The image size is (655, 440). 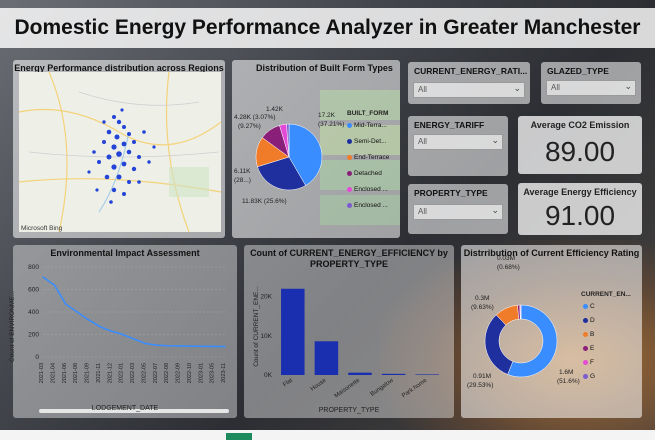 I want to click on pie-label-detached: 4.28K (3.07%), so click(x=255, y=117).